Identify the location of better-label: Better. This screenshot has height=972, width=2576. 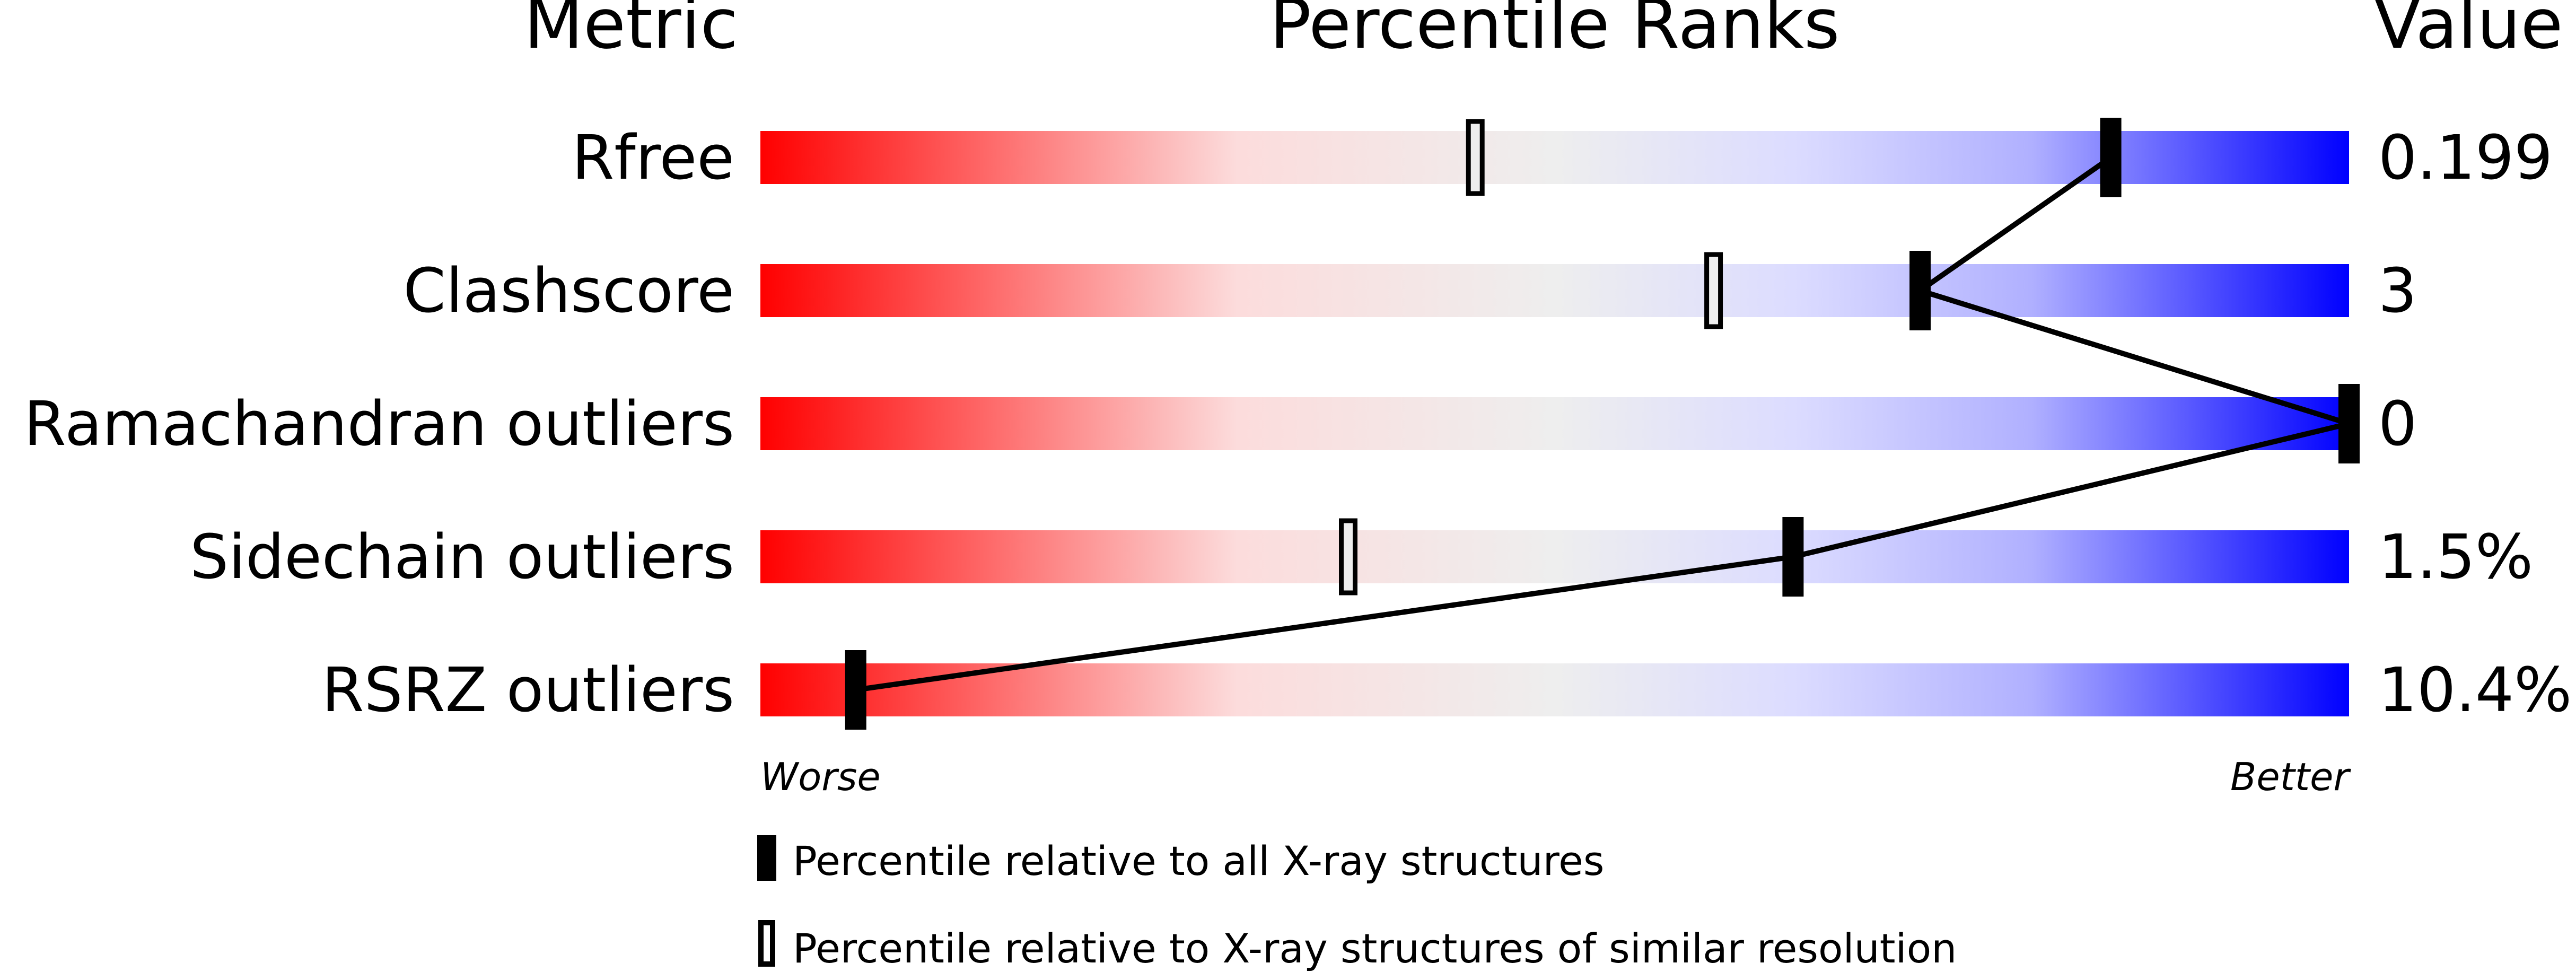
(2290, 777).